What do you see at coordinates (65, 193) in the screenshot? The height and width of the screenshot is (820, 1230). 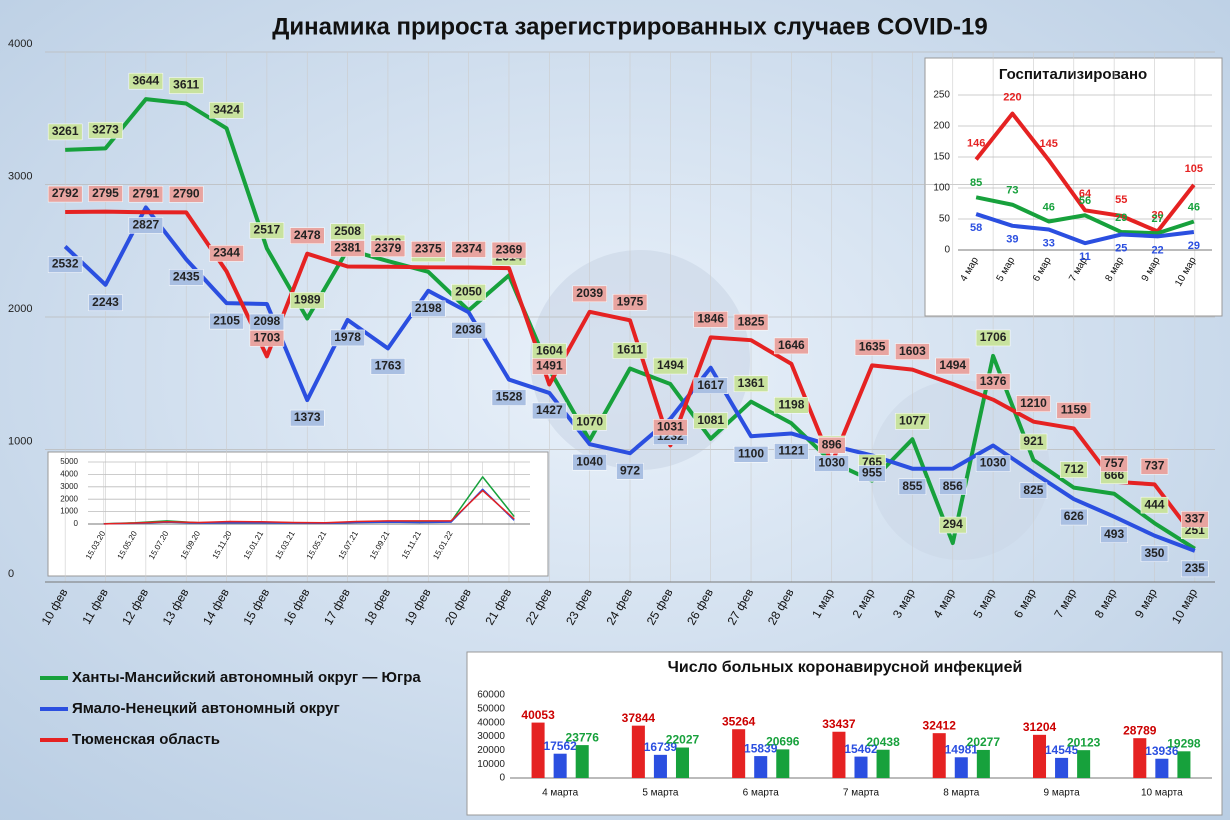 I see `data-label: 2792` at bounding box center [65, 193].